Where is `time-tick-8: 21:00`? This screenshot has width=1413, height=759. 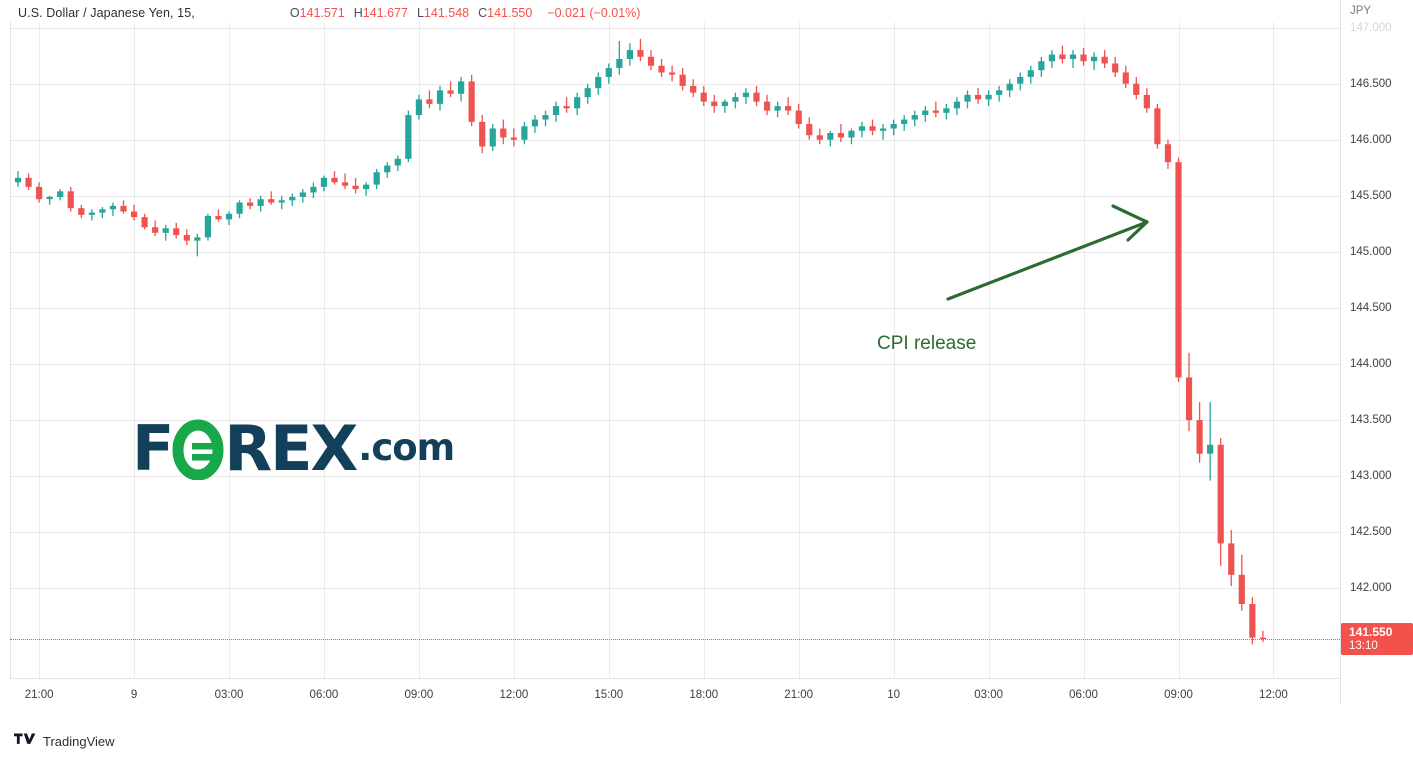 time-tick-8: 21:00 is located at coordinates (799, 695).